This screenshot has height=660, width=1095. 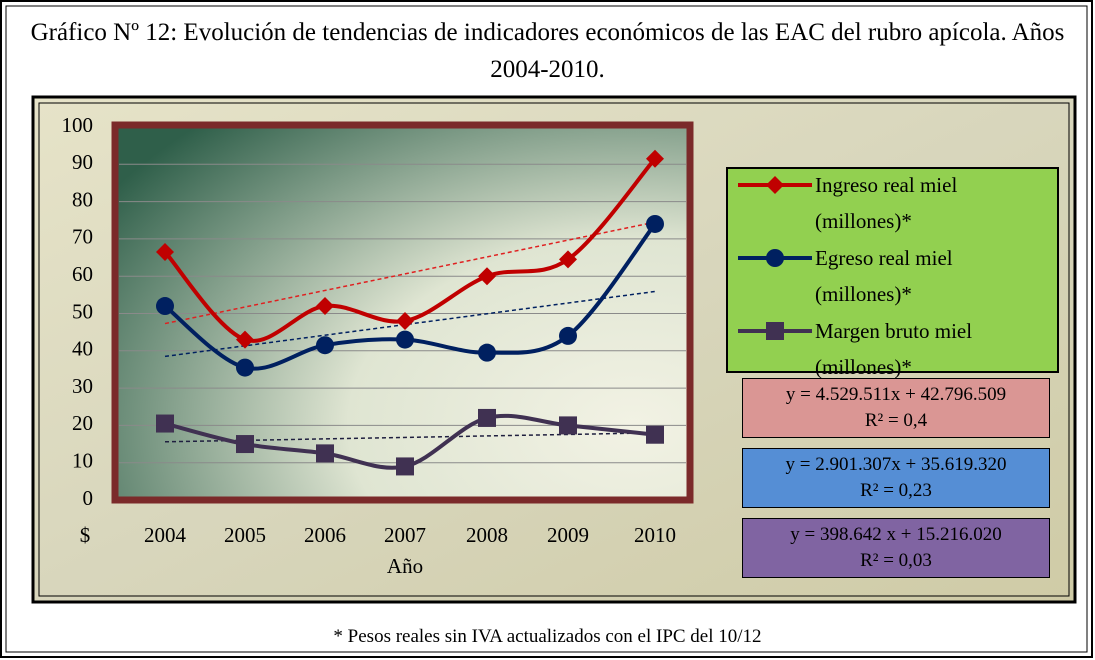 What do you see at coordinates (82, 162) in the screenshot?
I see `y-tick-label: 90` at bounding box center [82, 162].